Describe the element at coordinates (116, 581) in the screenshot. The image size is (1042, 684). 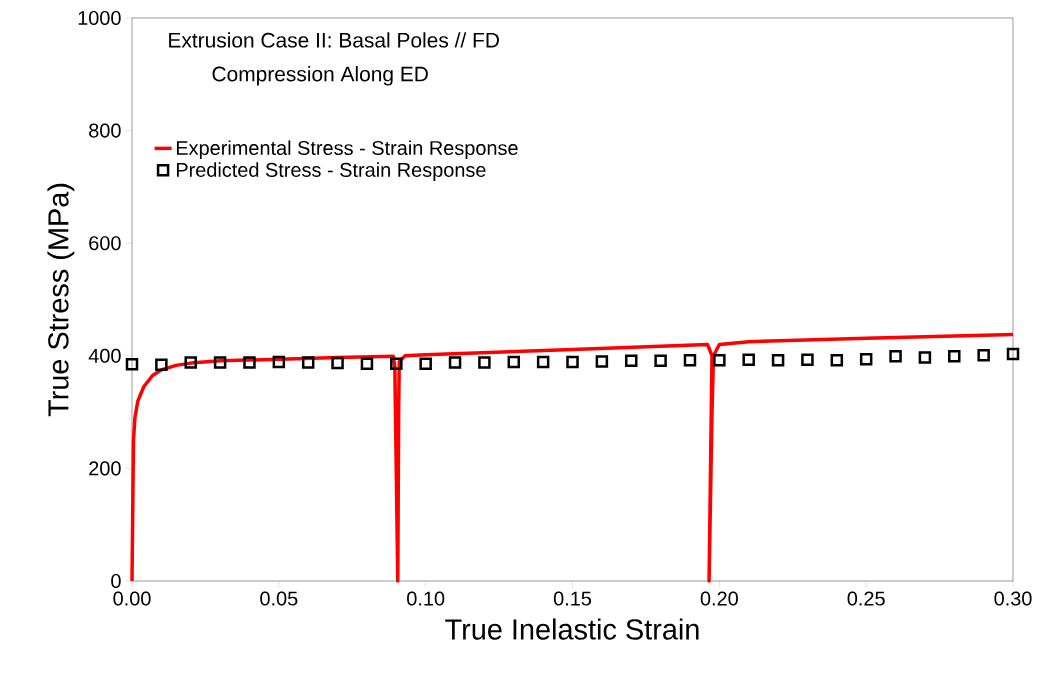
I see `y-tick-label: 0` at that location.